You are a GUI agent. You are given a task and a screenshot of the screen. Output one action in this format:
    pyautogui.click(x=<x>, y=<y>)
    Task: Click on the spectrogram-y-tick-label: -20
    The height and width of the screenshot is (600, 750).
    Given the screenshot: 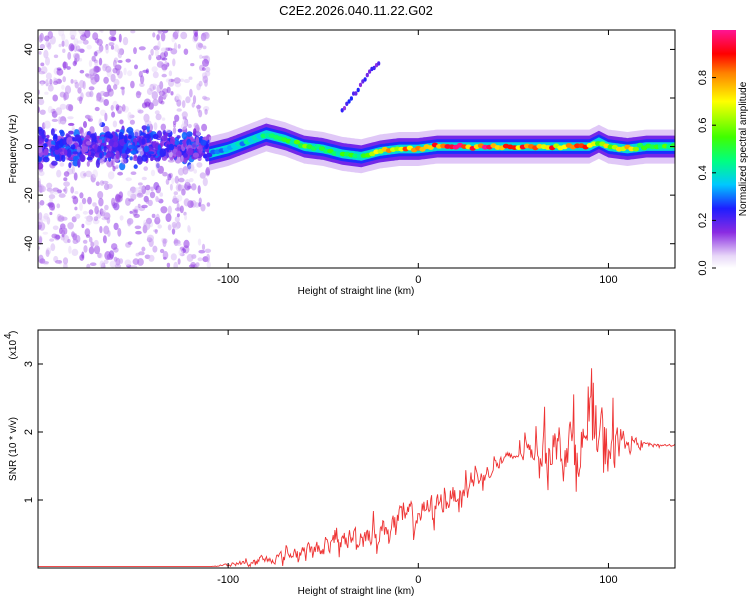 What is the action you would take?
    pyautogui.click(x=29, y=195)
    